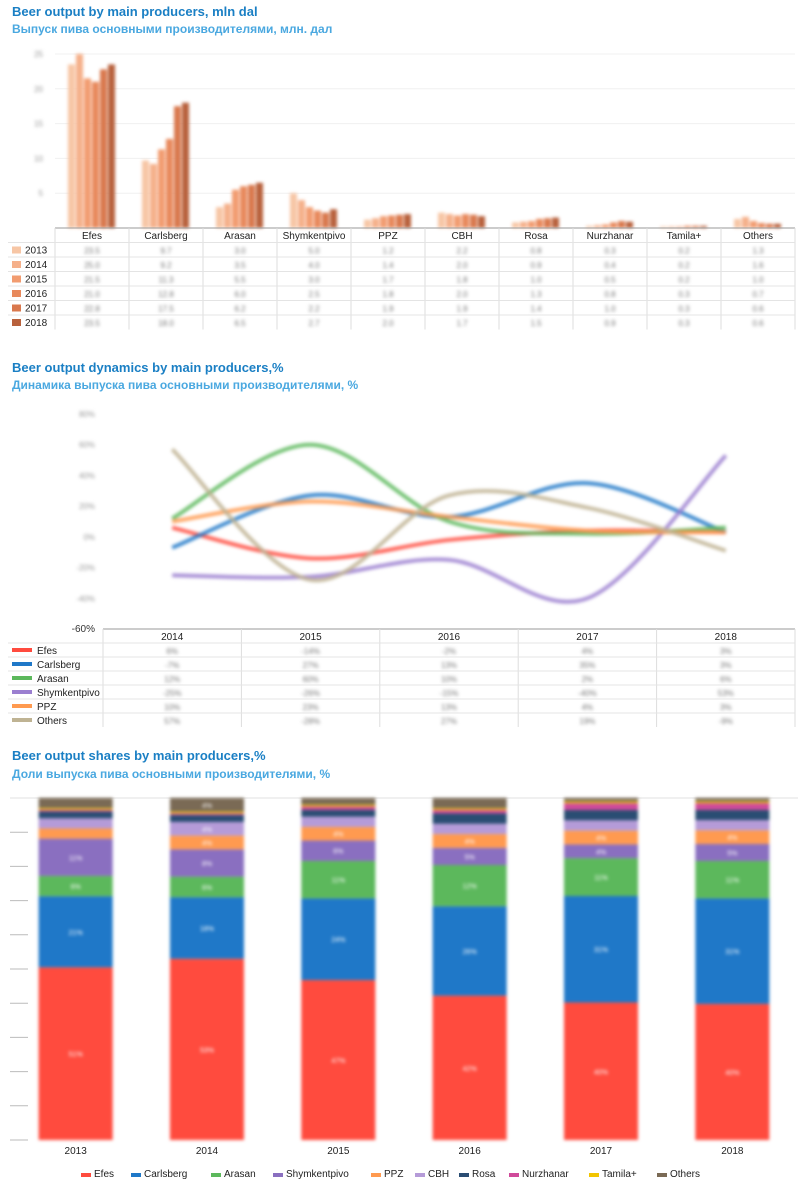  Describe the element at coordinates (207, 864) in the screenshot. I see `segment-label: 8%` at that location.